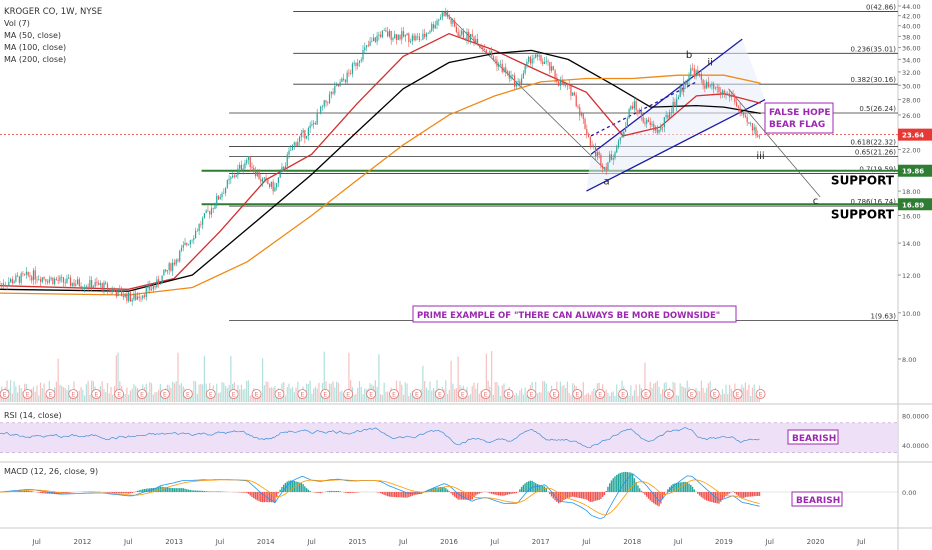 The width and height of the screenshot is (932, 550). I want to click on time-tick-label: 2019, so click(724, 542).